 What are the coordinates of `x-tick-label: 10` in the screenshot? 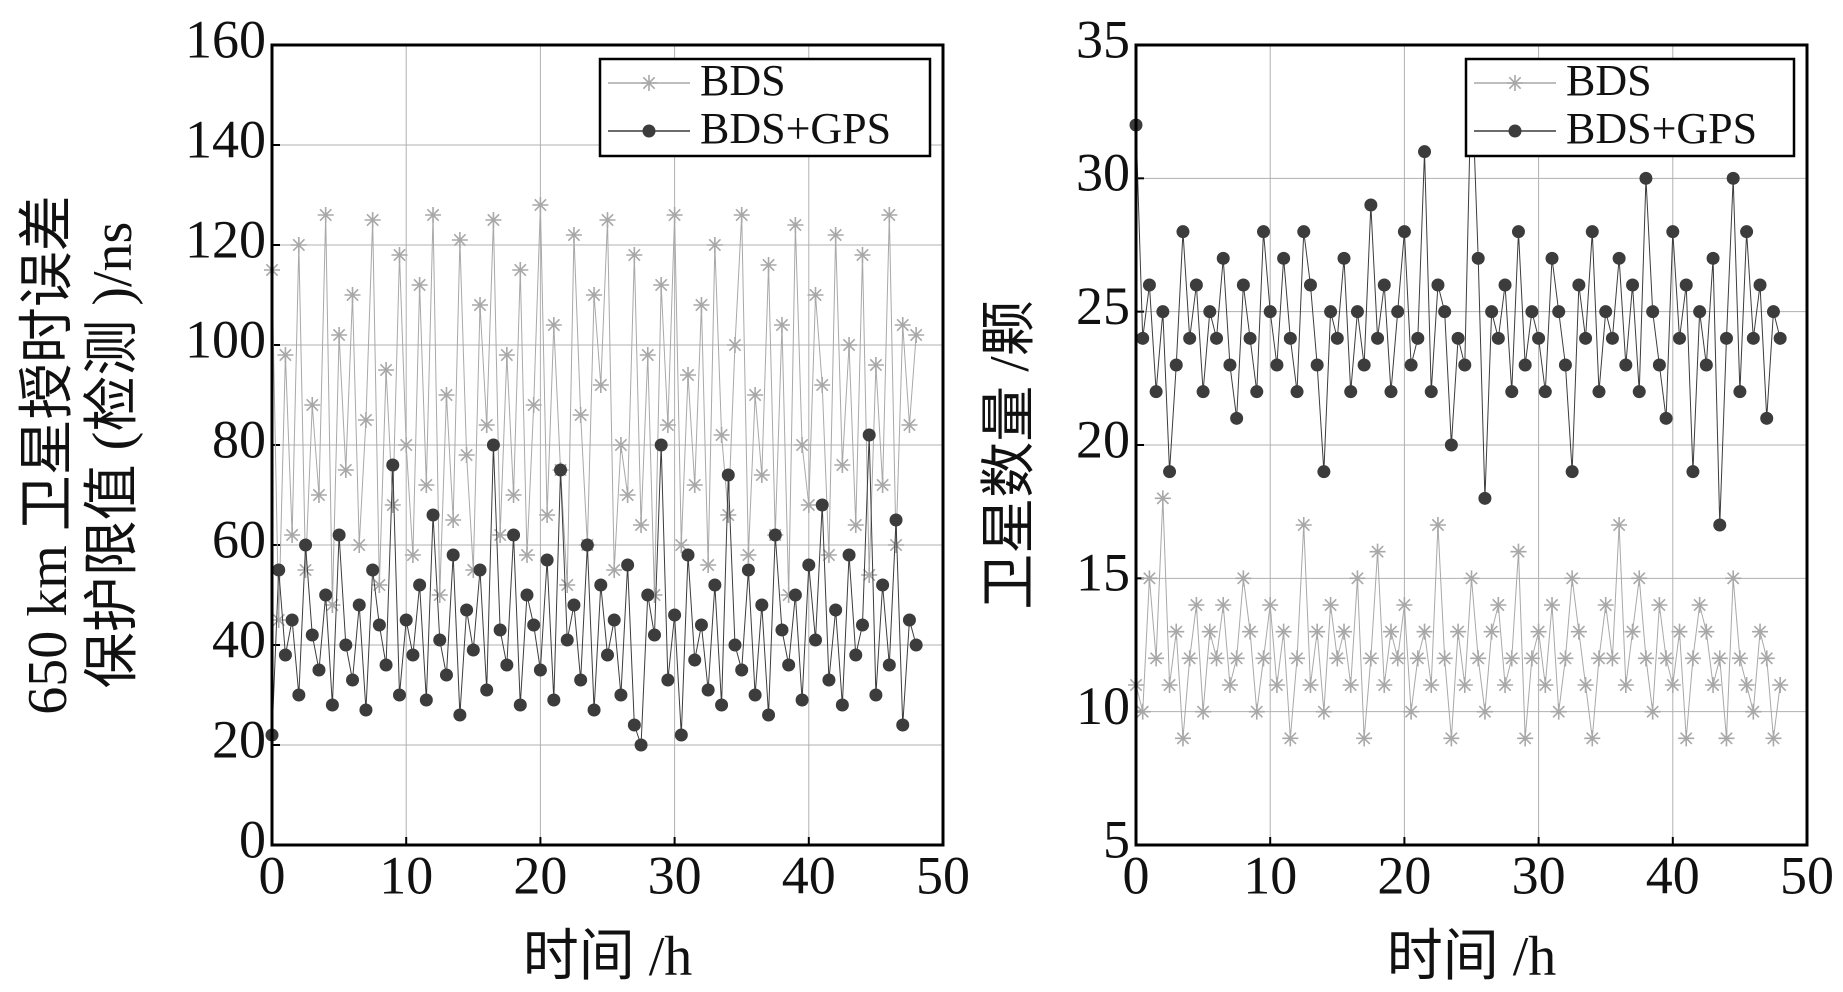 It's located at (1270, 875).